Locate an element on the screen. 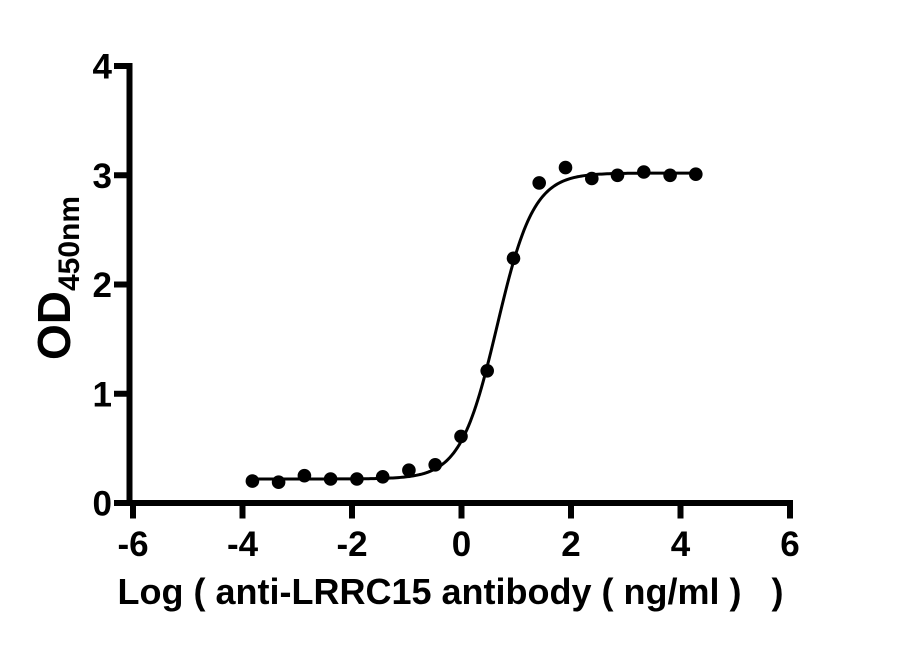 The image size is (901, 650). y-axis-title-subscript: 450nm is located at coordinates (69, 243).